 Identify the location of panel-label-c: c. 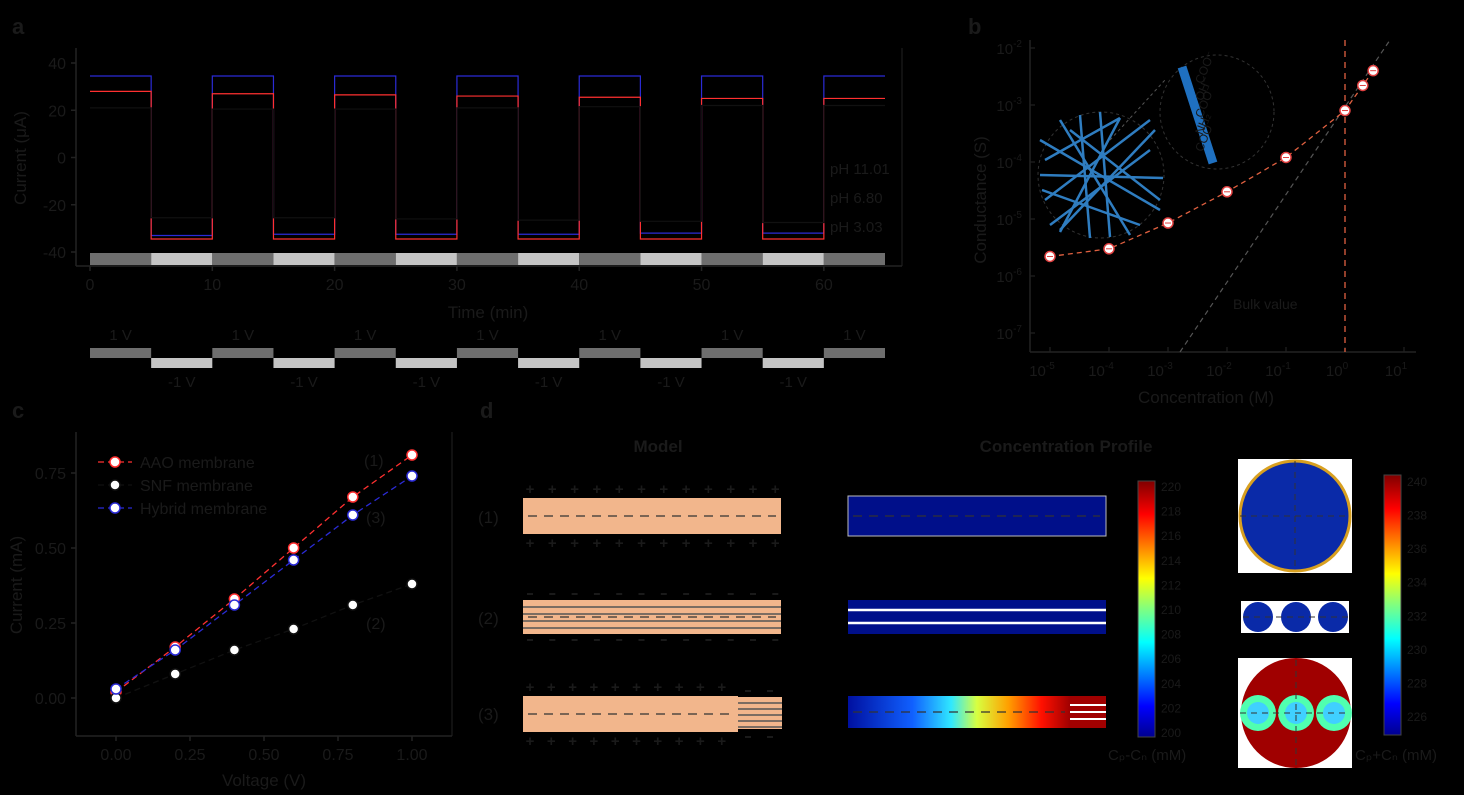
(18, 410).